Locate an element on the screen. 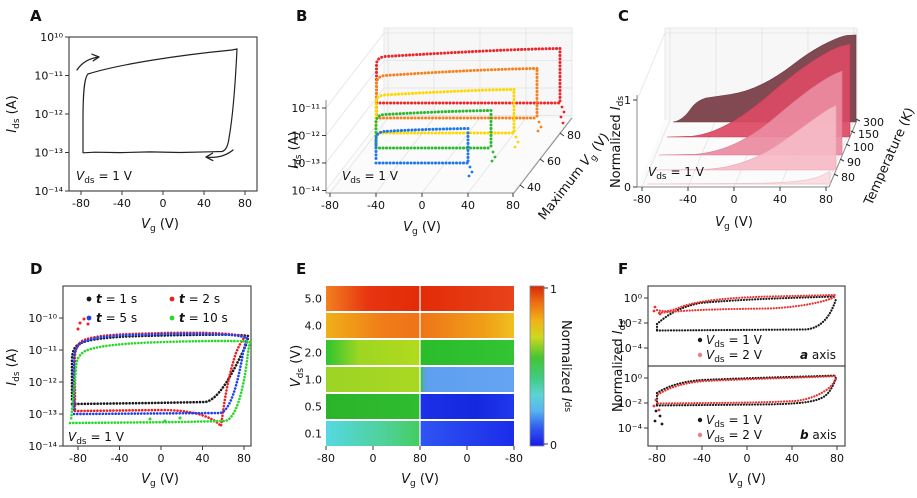 This screenshot has height=498, width=917. row-0.1-forward is located at coordinates (373, 433).